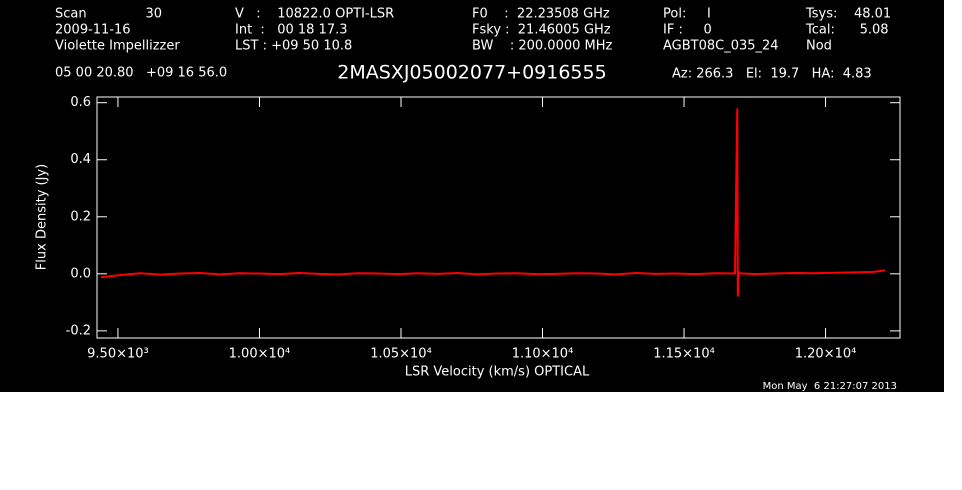 This screenshot has height=490, width=962. Describe the element at coordinates (314, 14) in the screenshot. I see `header-field: V : 10822.0 OPTI-LSR` at that location.